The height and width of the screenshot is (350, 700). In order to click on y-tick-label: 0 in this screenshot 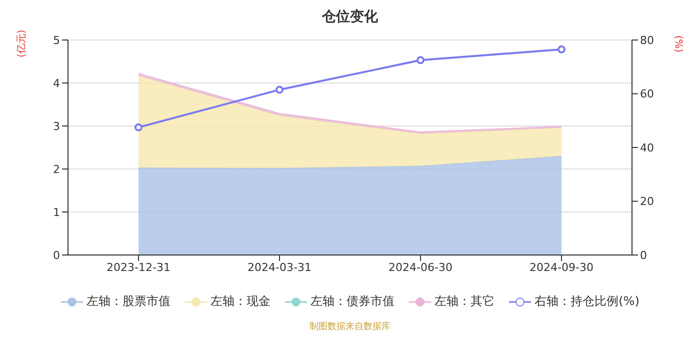, I will do `click(56, 255)`.